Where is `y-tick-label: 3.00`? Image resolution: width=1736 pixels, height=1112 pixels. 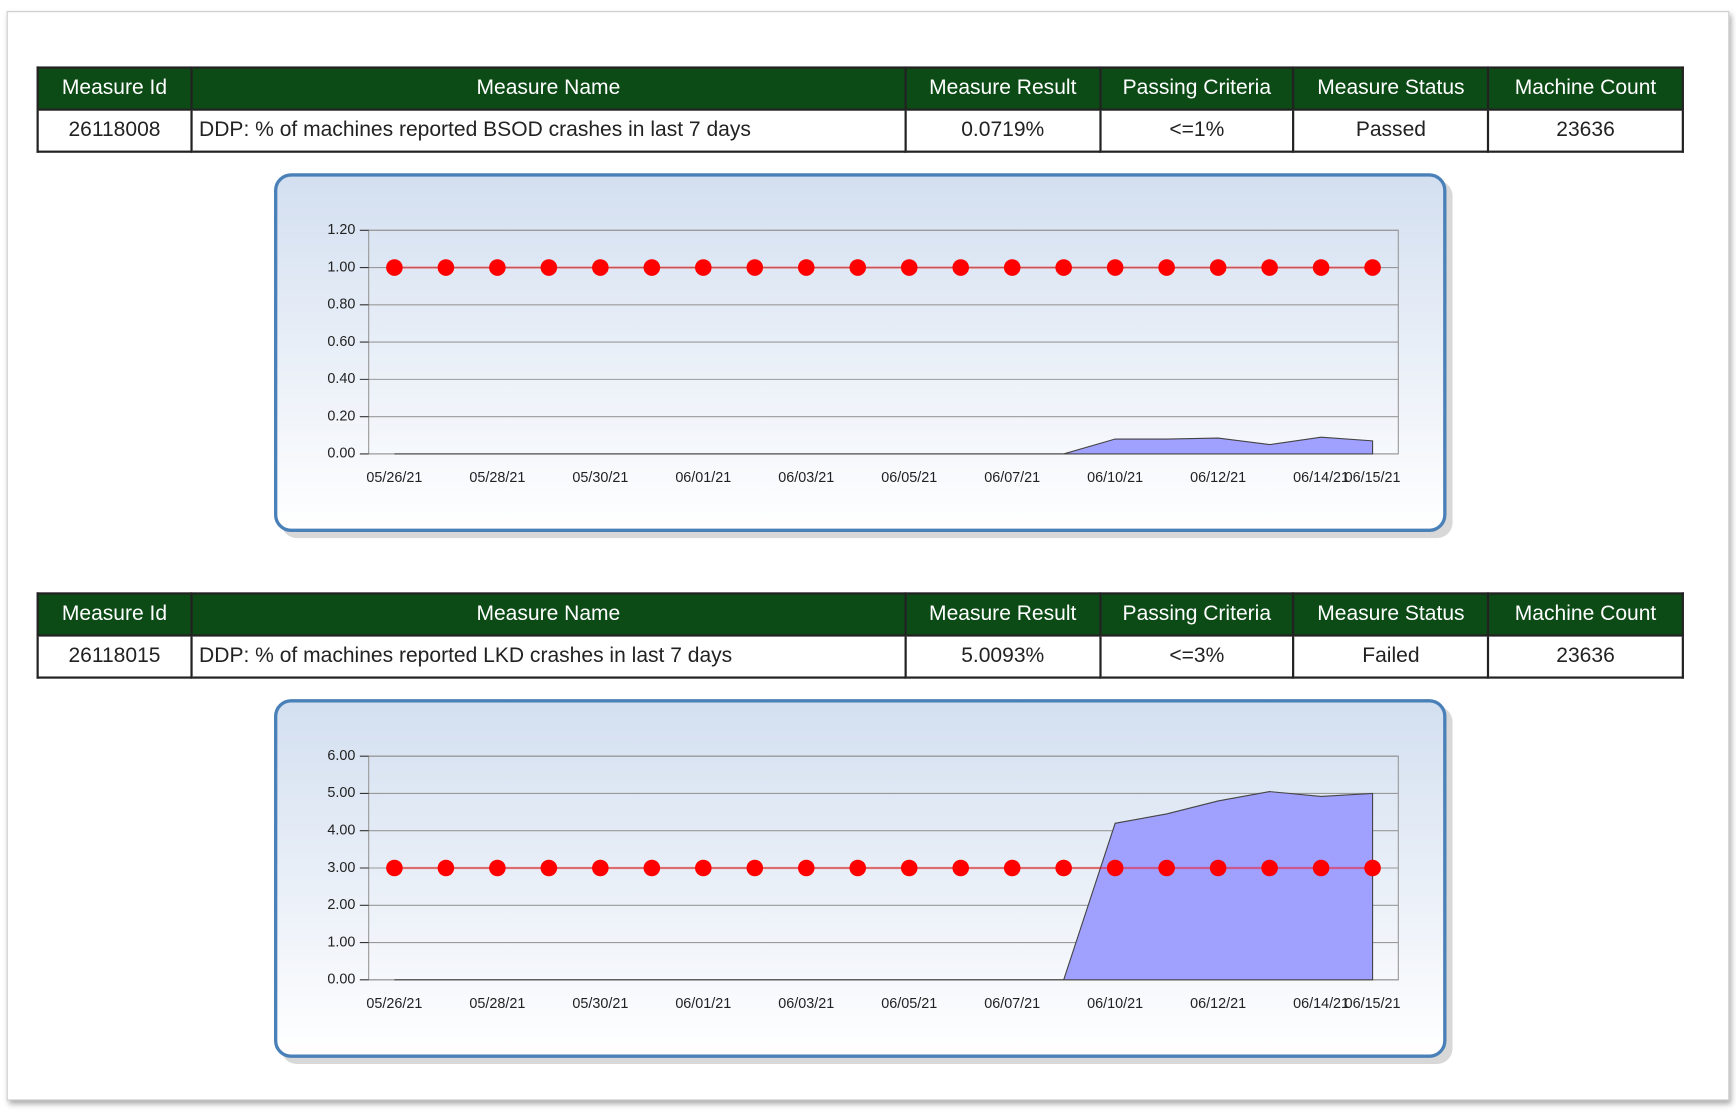 y-tick-label: 3.00 is located at coordinates (341, 868).